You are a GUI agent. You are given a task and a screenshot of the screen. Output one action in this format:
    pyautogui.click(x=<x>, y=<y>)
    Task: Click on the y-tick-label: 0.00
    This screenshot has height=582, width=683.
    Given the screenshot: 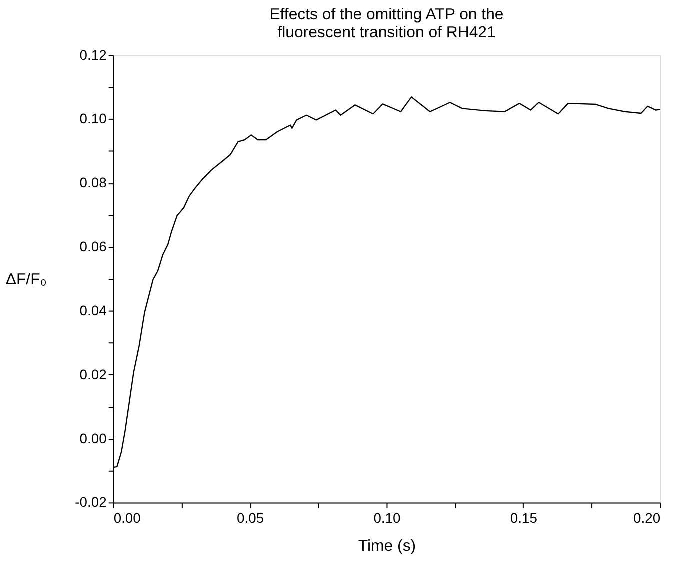 What is the action you would take?
    pyautogui.click(x=94, y=438)
    